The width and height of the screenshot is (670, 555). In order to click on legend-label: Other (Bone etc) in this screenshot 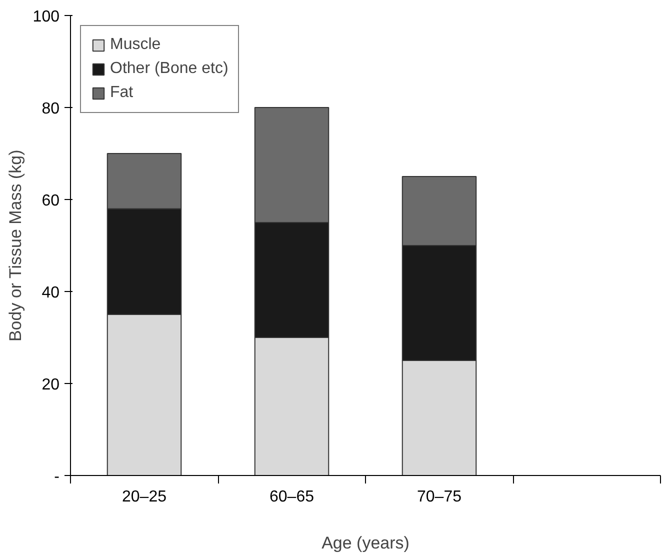, I will do `click(169, 69)`.